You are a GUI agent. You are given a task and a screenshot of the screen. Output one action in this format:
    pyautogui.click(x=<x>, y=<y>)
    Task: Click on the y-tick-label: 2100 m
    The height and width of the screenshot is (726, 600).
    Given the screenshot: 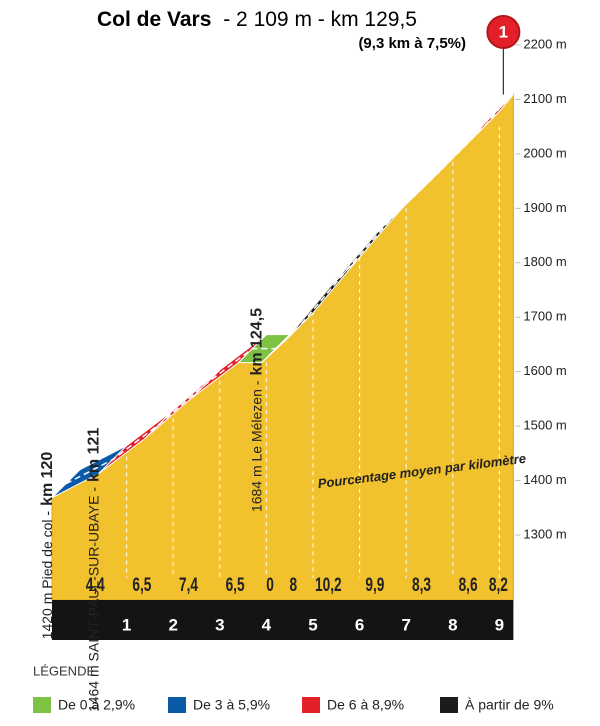 What is the action you would take?
    pyautogui.click(x=544, y=98)
    